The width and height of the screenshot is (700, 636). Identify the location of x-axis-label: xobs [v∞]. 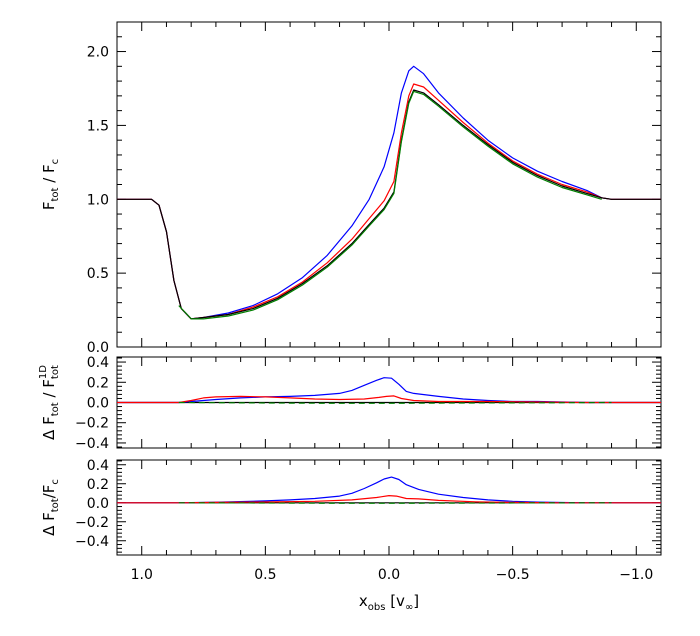
(389, 602).